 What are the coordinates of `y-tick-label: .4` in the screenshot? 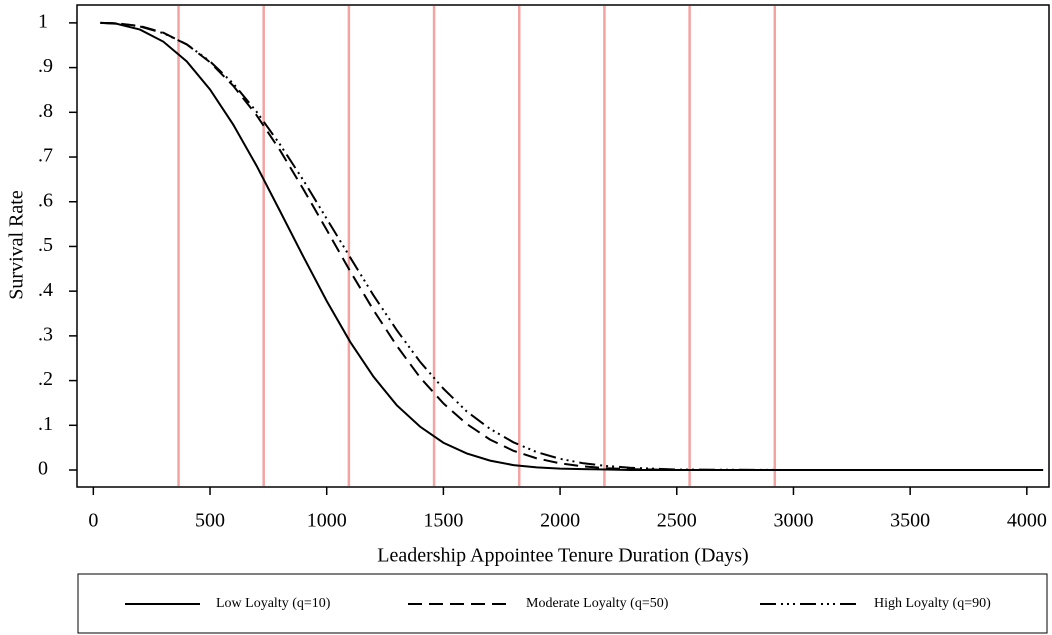 It's located at (45, 290).